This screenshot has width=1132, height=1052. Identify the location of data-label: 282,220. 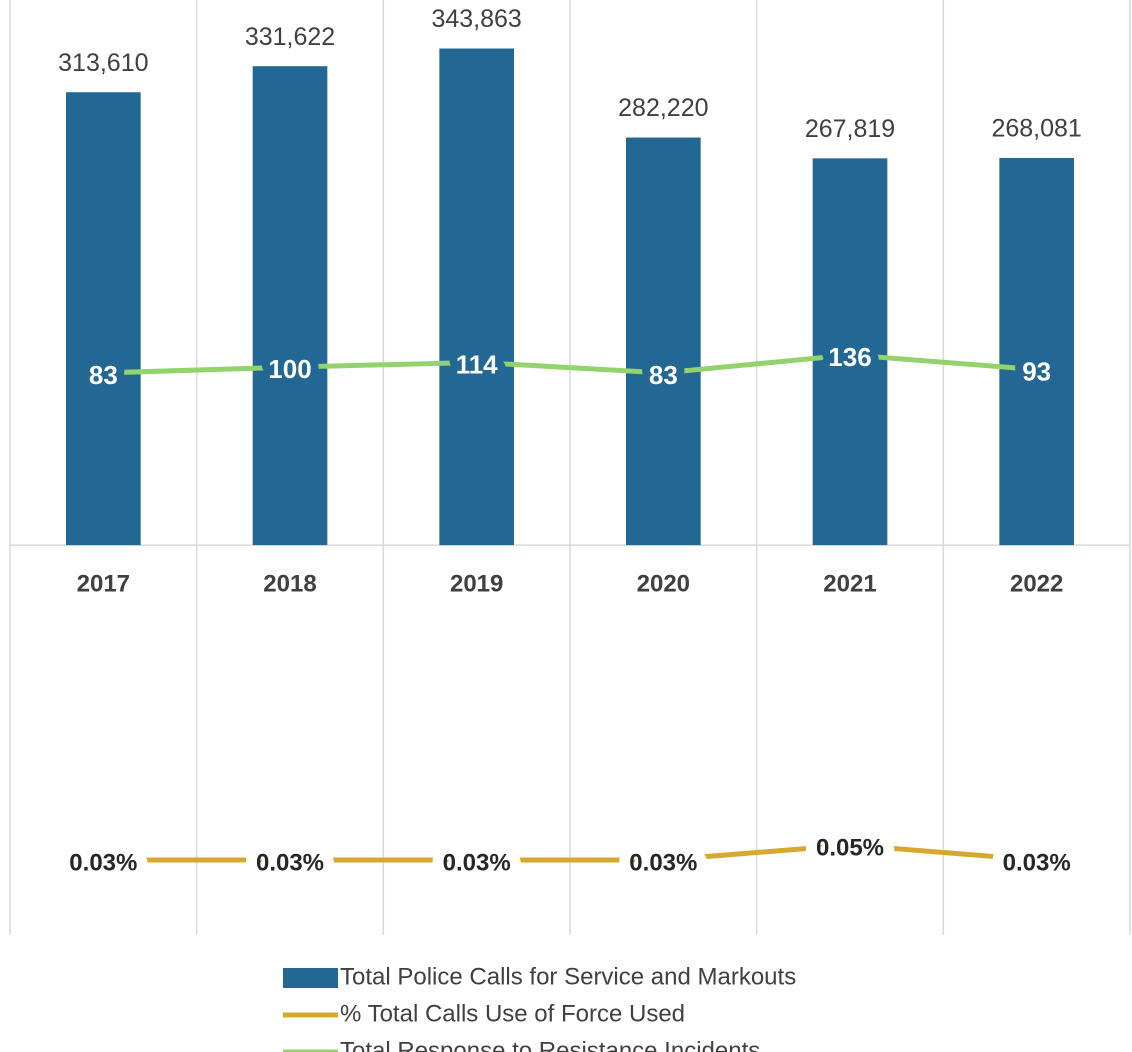
(663, 108).